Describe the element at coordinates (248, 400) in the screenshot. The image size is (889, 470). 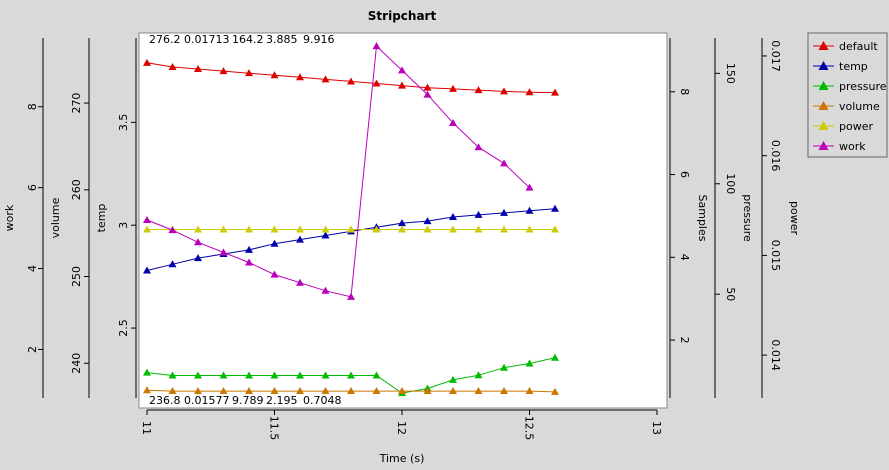
I see `bottom-readout-value: 9.789` at that location.